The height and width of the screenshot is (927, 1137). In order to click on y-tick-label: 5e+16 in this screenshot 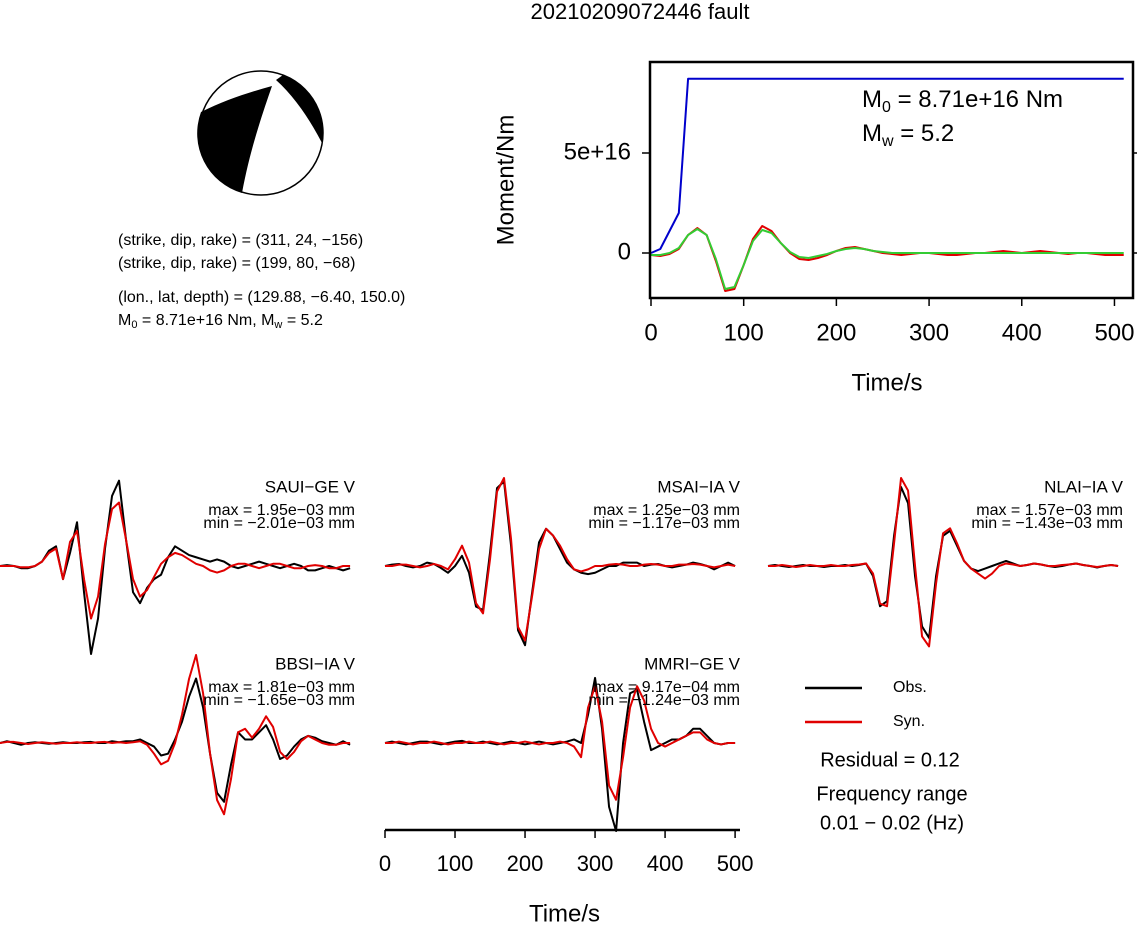, I will do `click(597, 151)`.